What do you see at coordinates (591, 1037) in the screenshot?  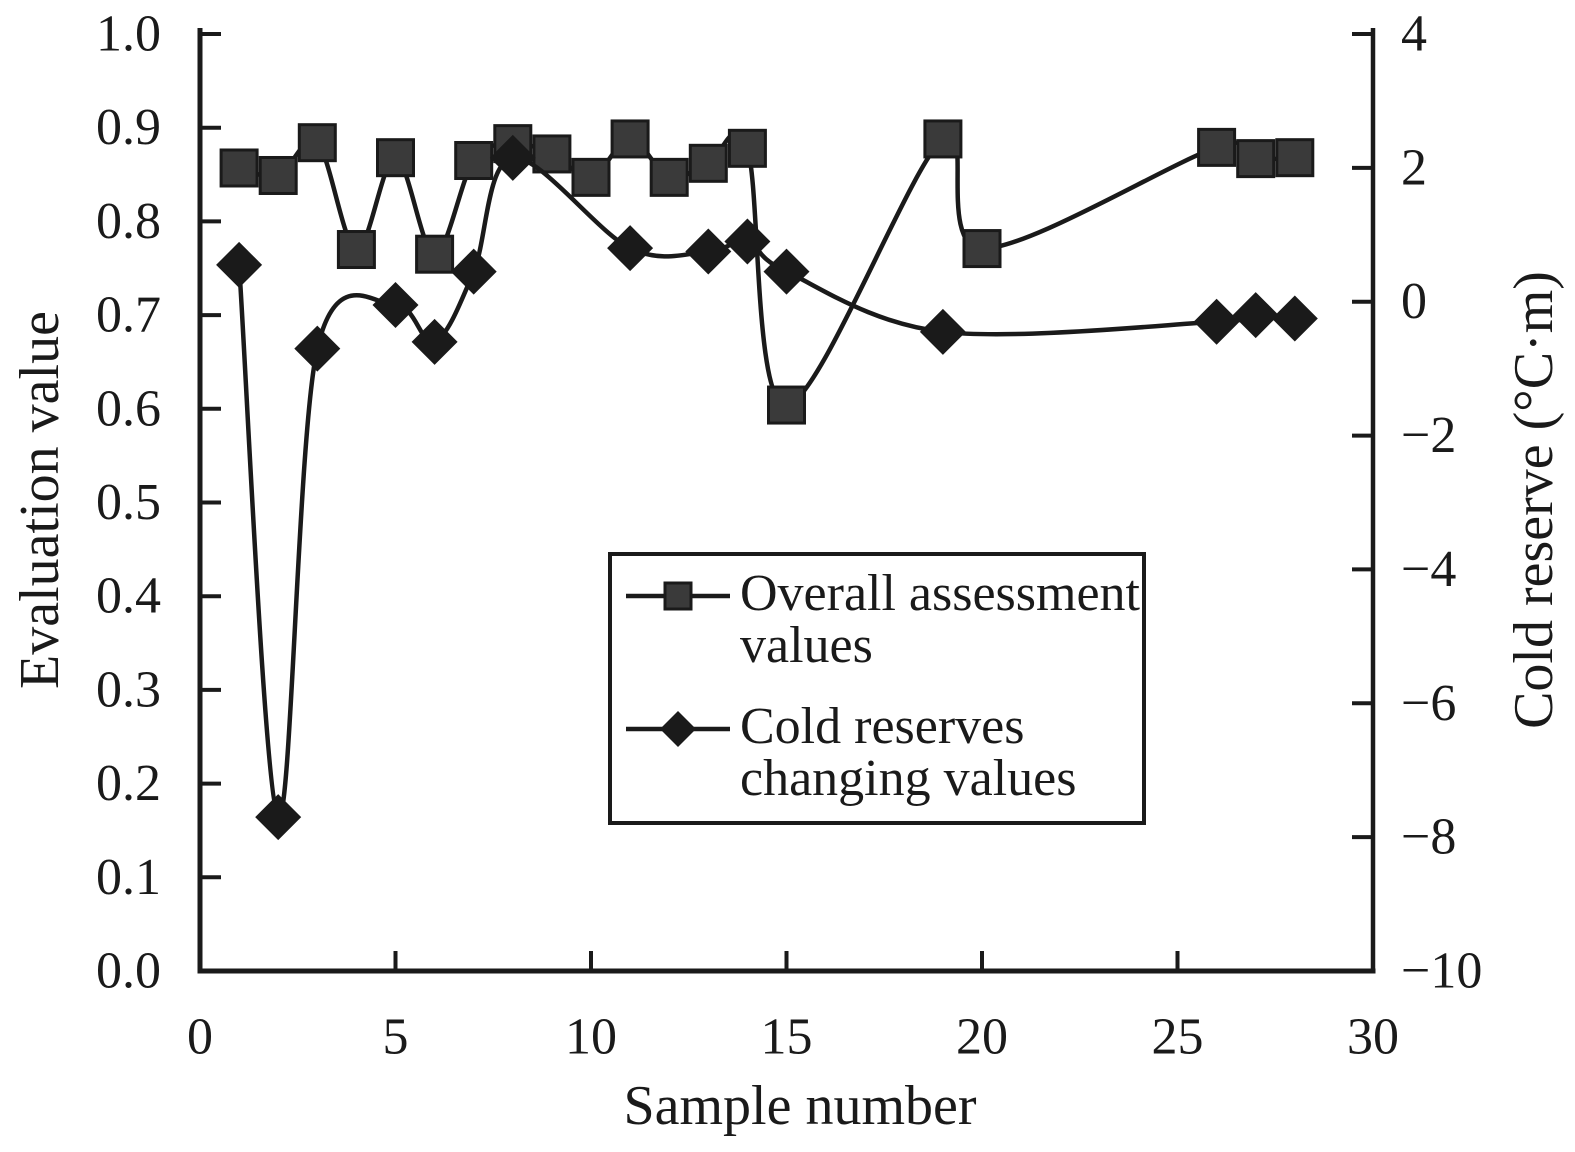 I see `x-tick-label: 10` at bounding box center [591, 1037].